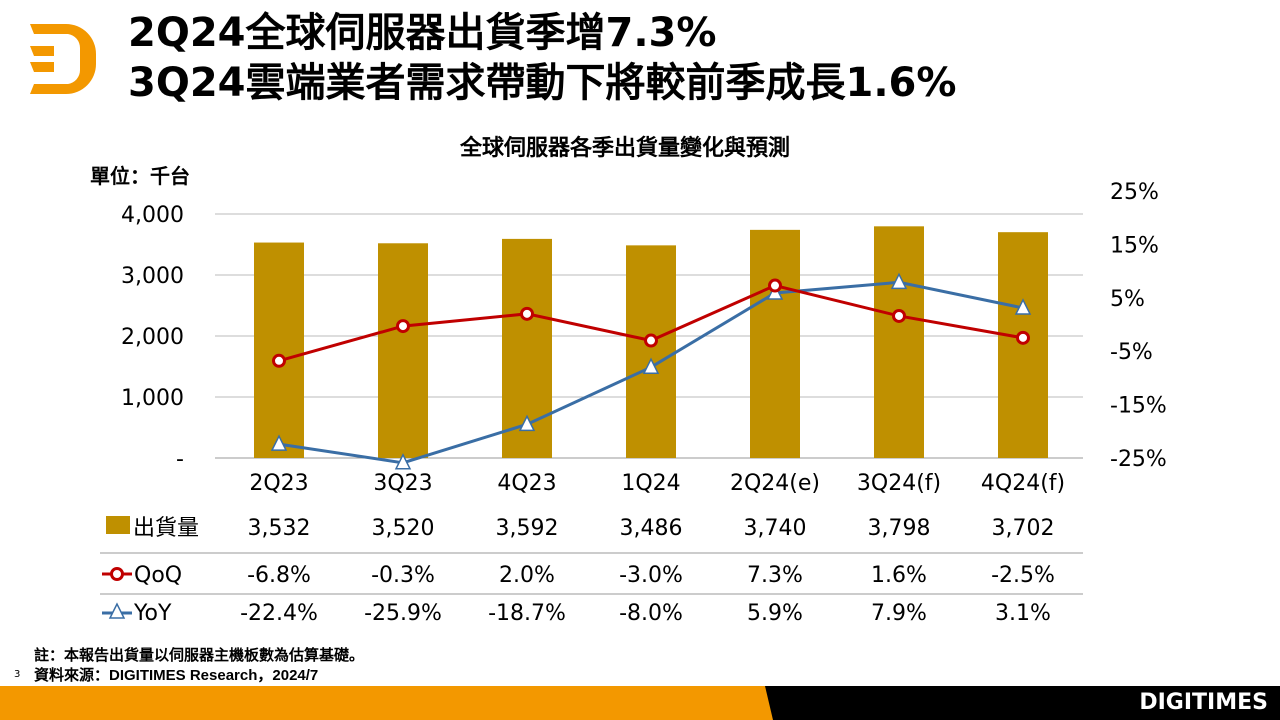 The height and width of the screenshot is (720, 1280). I want to click on x-tick-label: 2Q24(e), so click(775, 483).